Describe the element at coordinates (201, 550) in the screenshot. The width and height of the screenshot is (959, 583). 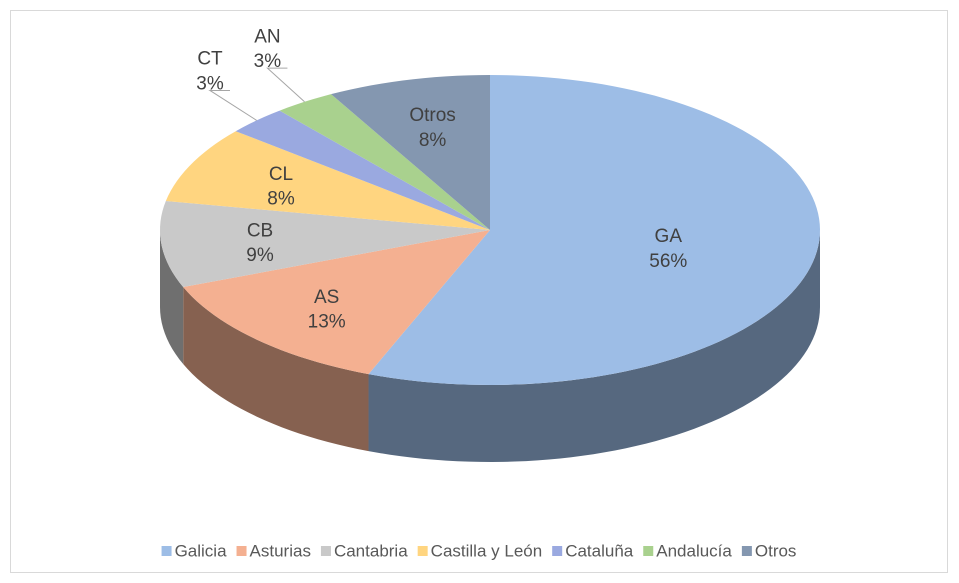
I see `legend-label: Galicia` at that location.